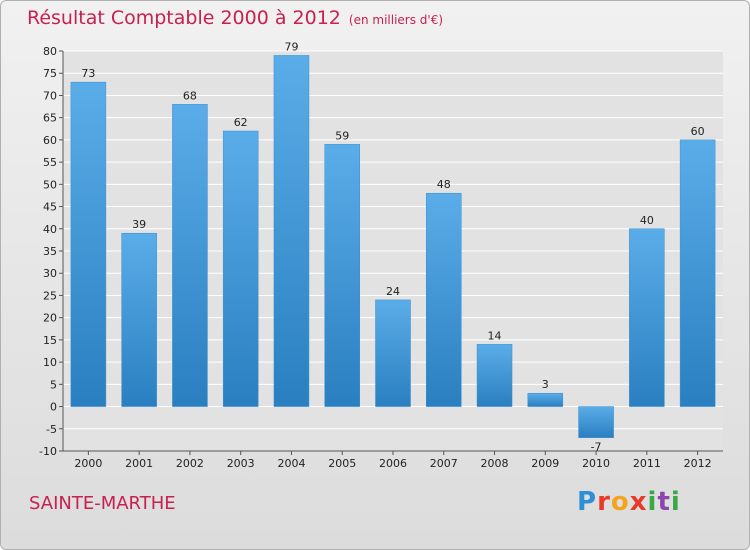 The width and height of the screenshot is (750, 550). Describe the element at coordinates (53, 407) in the screenshot. I see `y-tick-label: 0` at that location.